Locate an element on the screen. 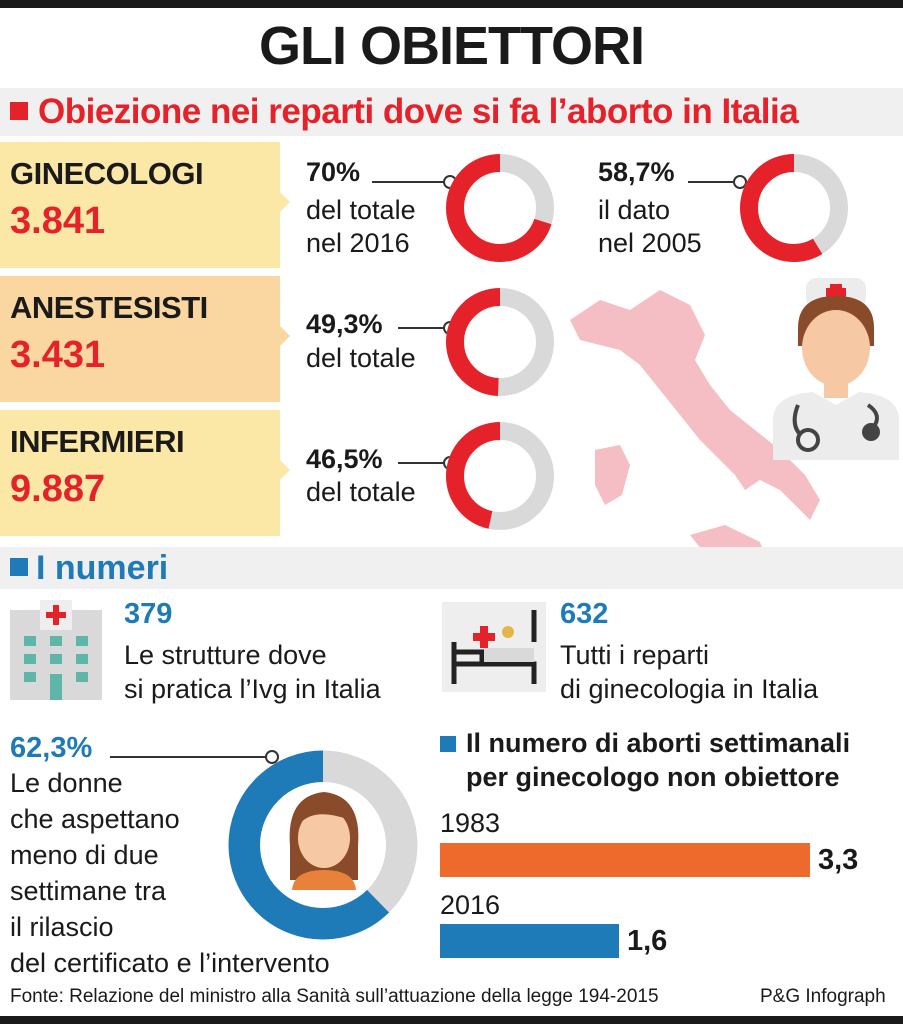  bar-chart-title-2: per ginecologo non obiettore is located at coordinates (653, 777).